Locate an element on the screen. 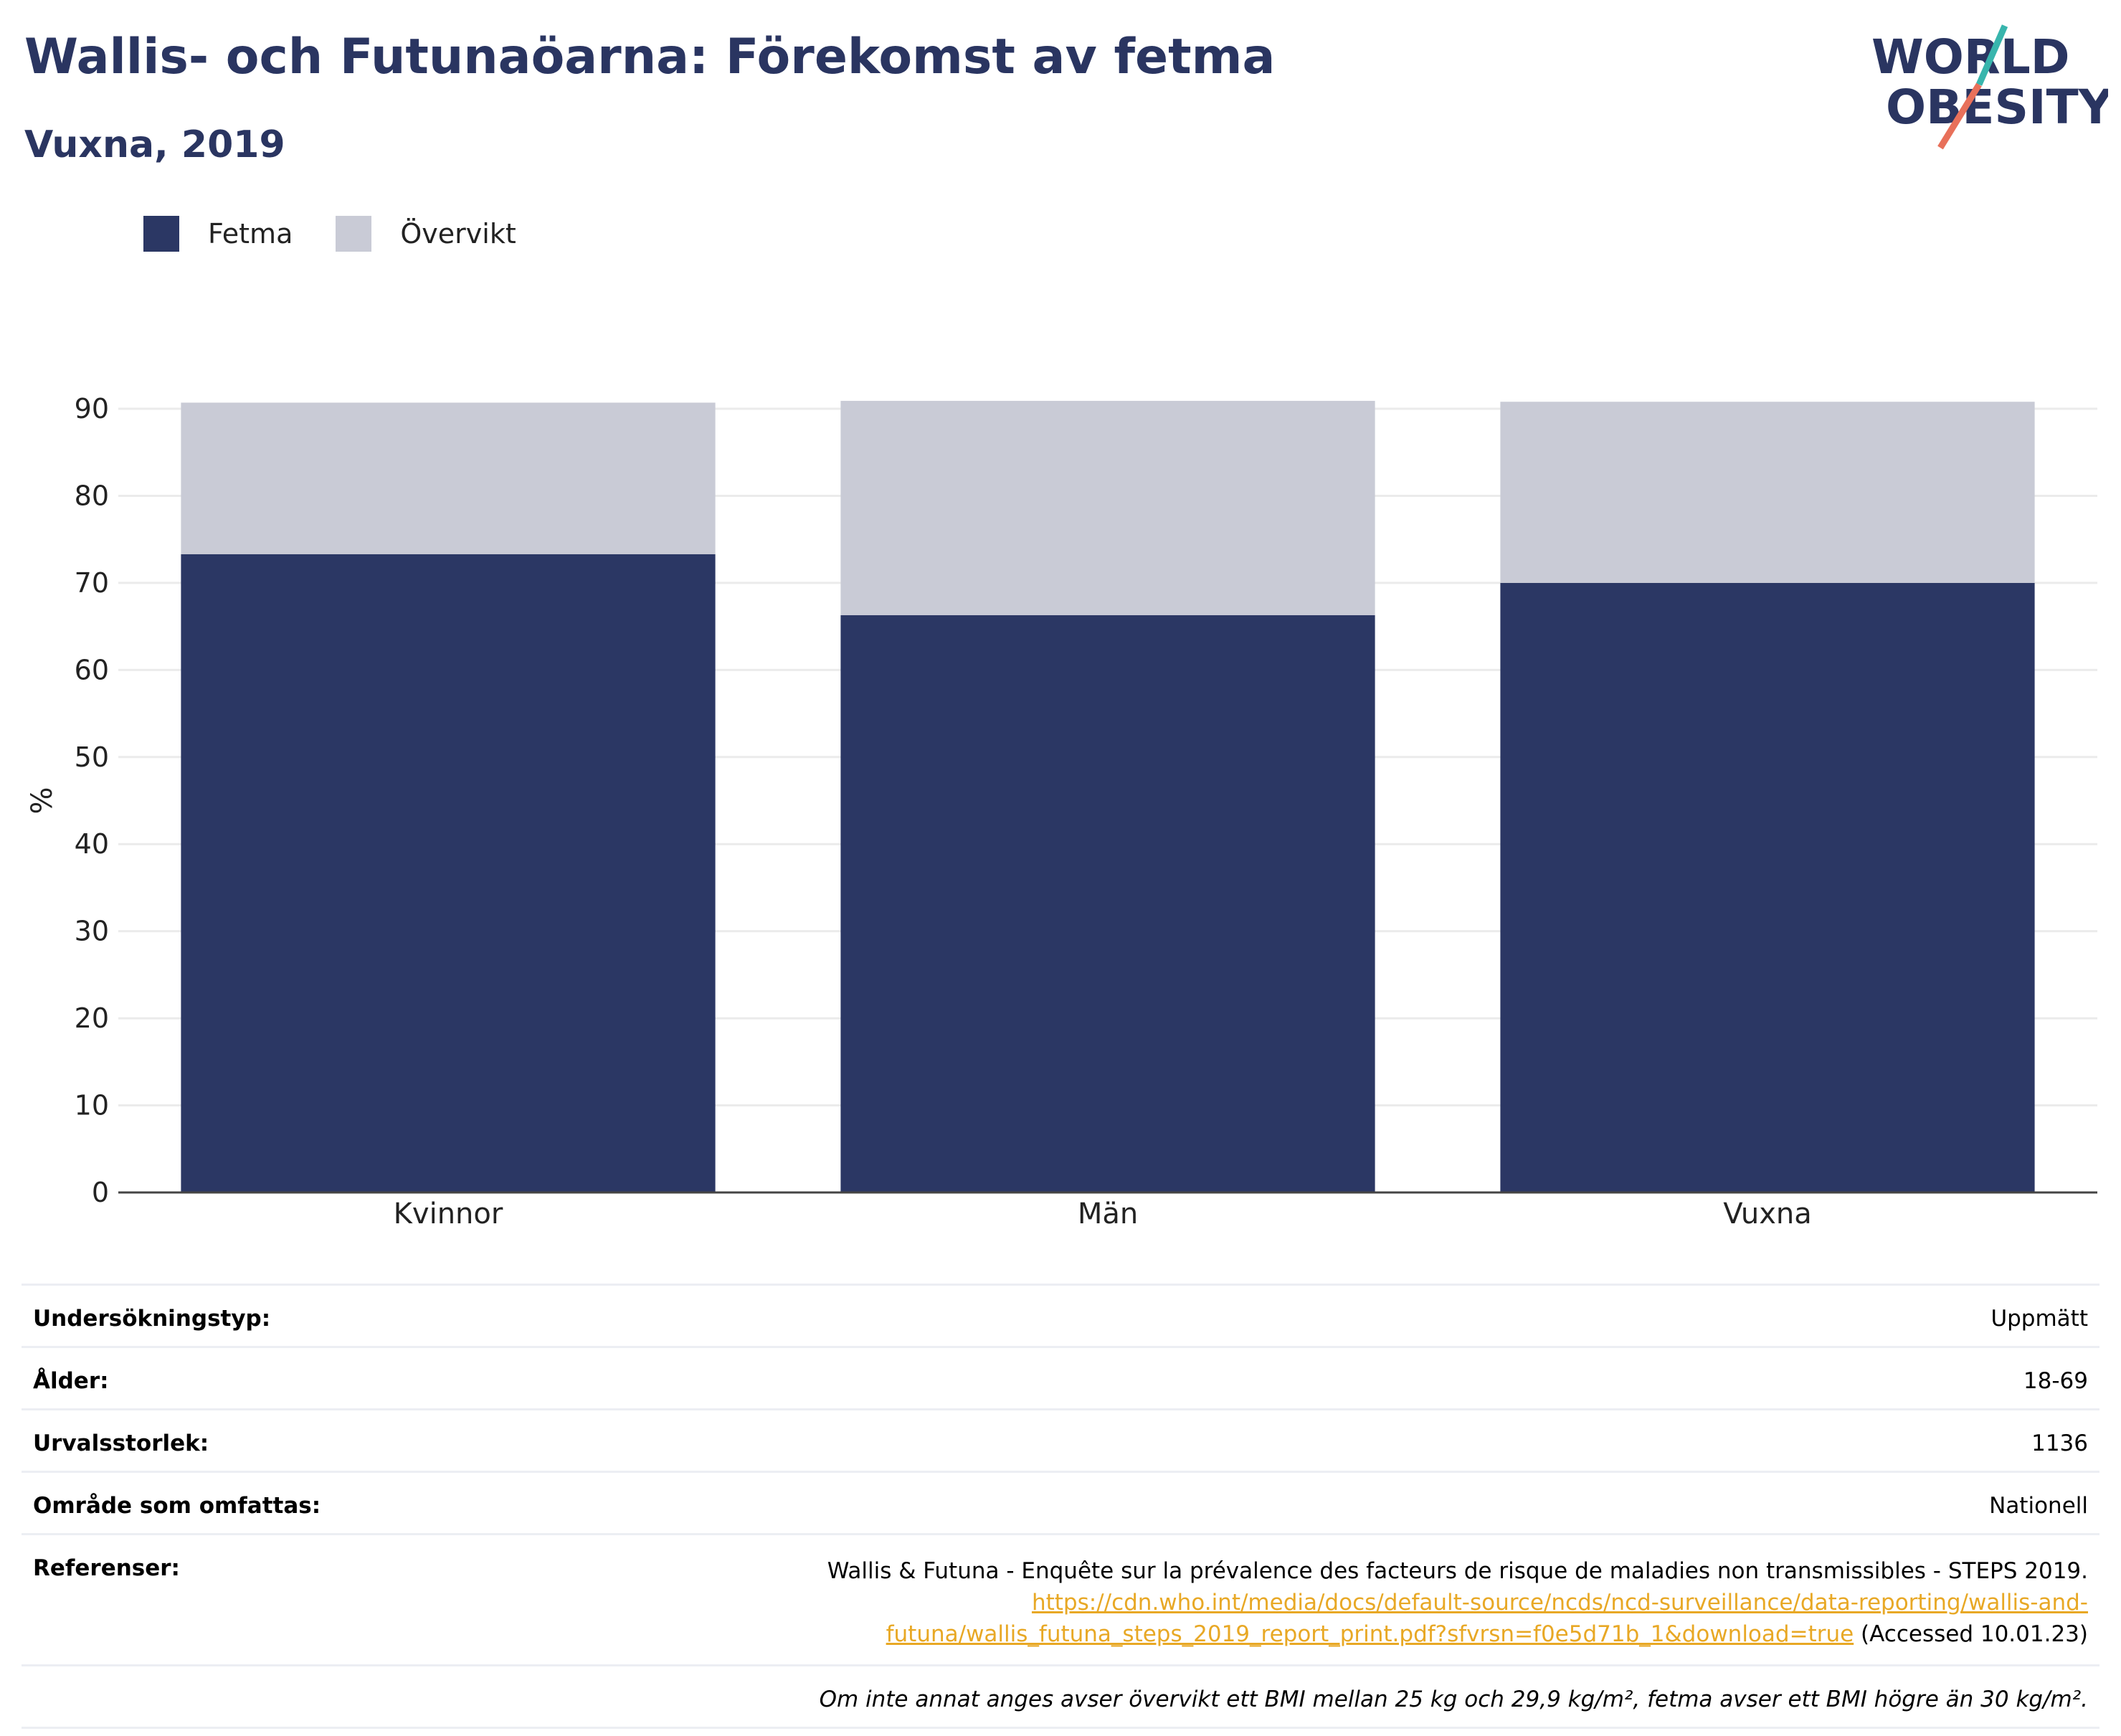 The image size is (2121, 1736). legend-item-overvikt: Övervikt is located at coordinates (426, 234).